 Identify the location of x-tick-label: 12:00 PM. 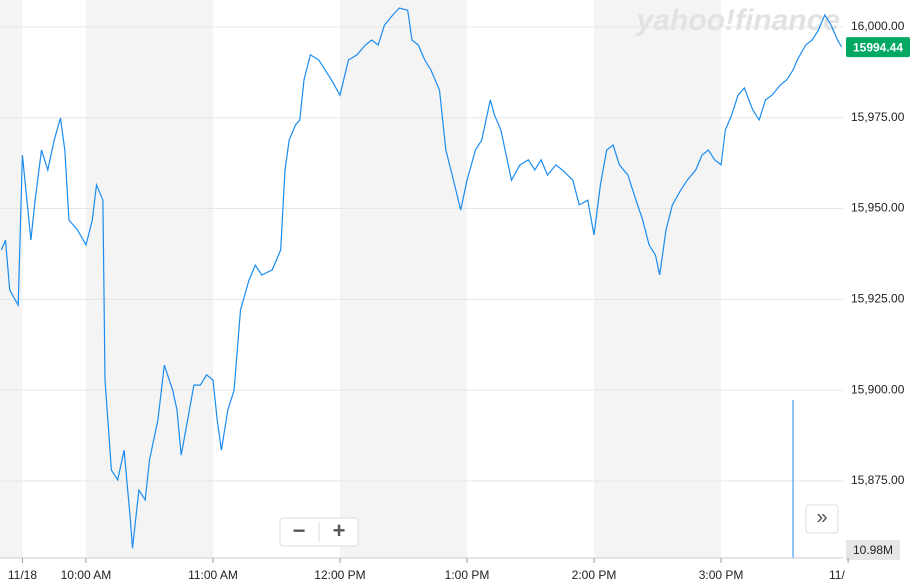
(339, 575).